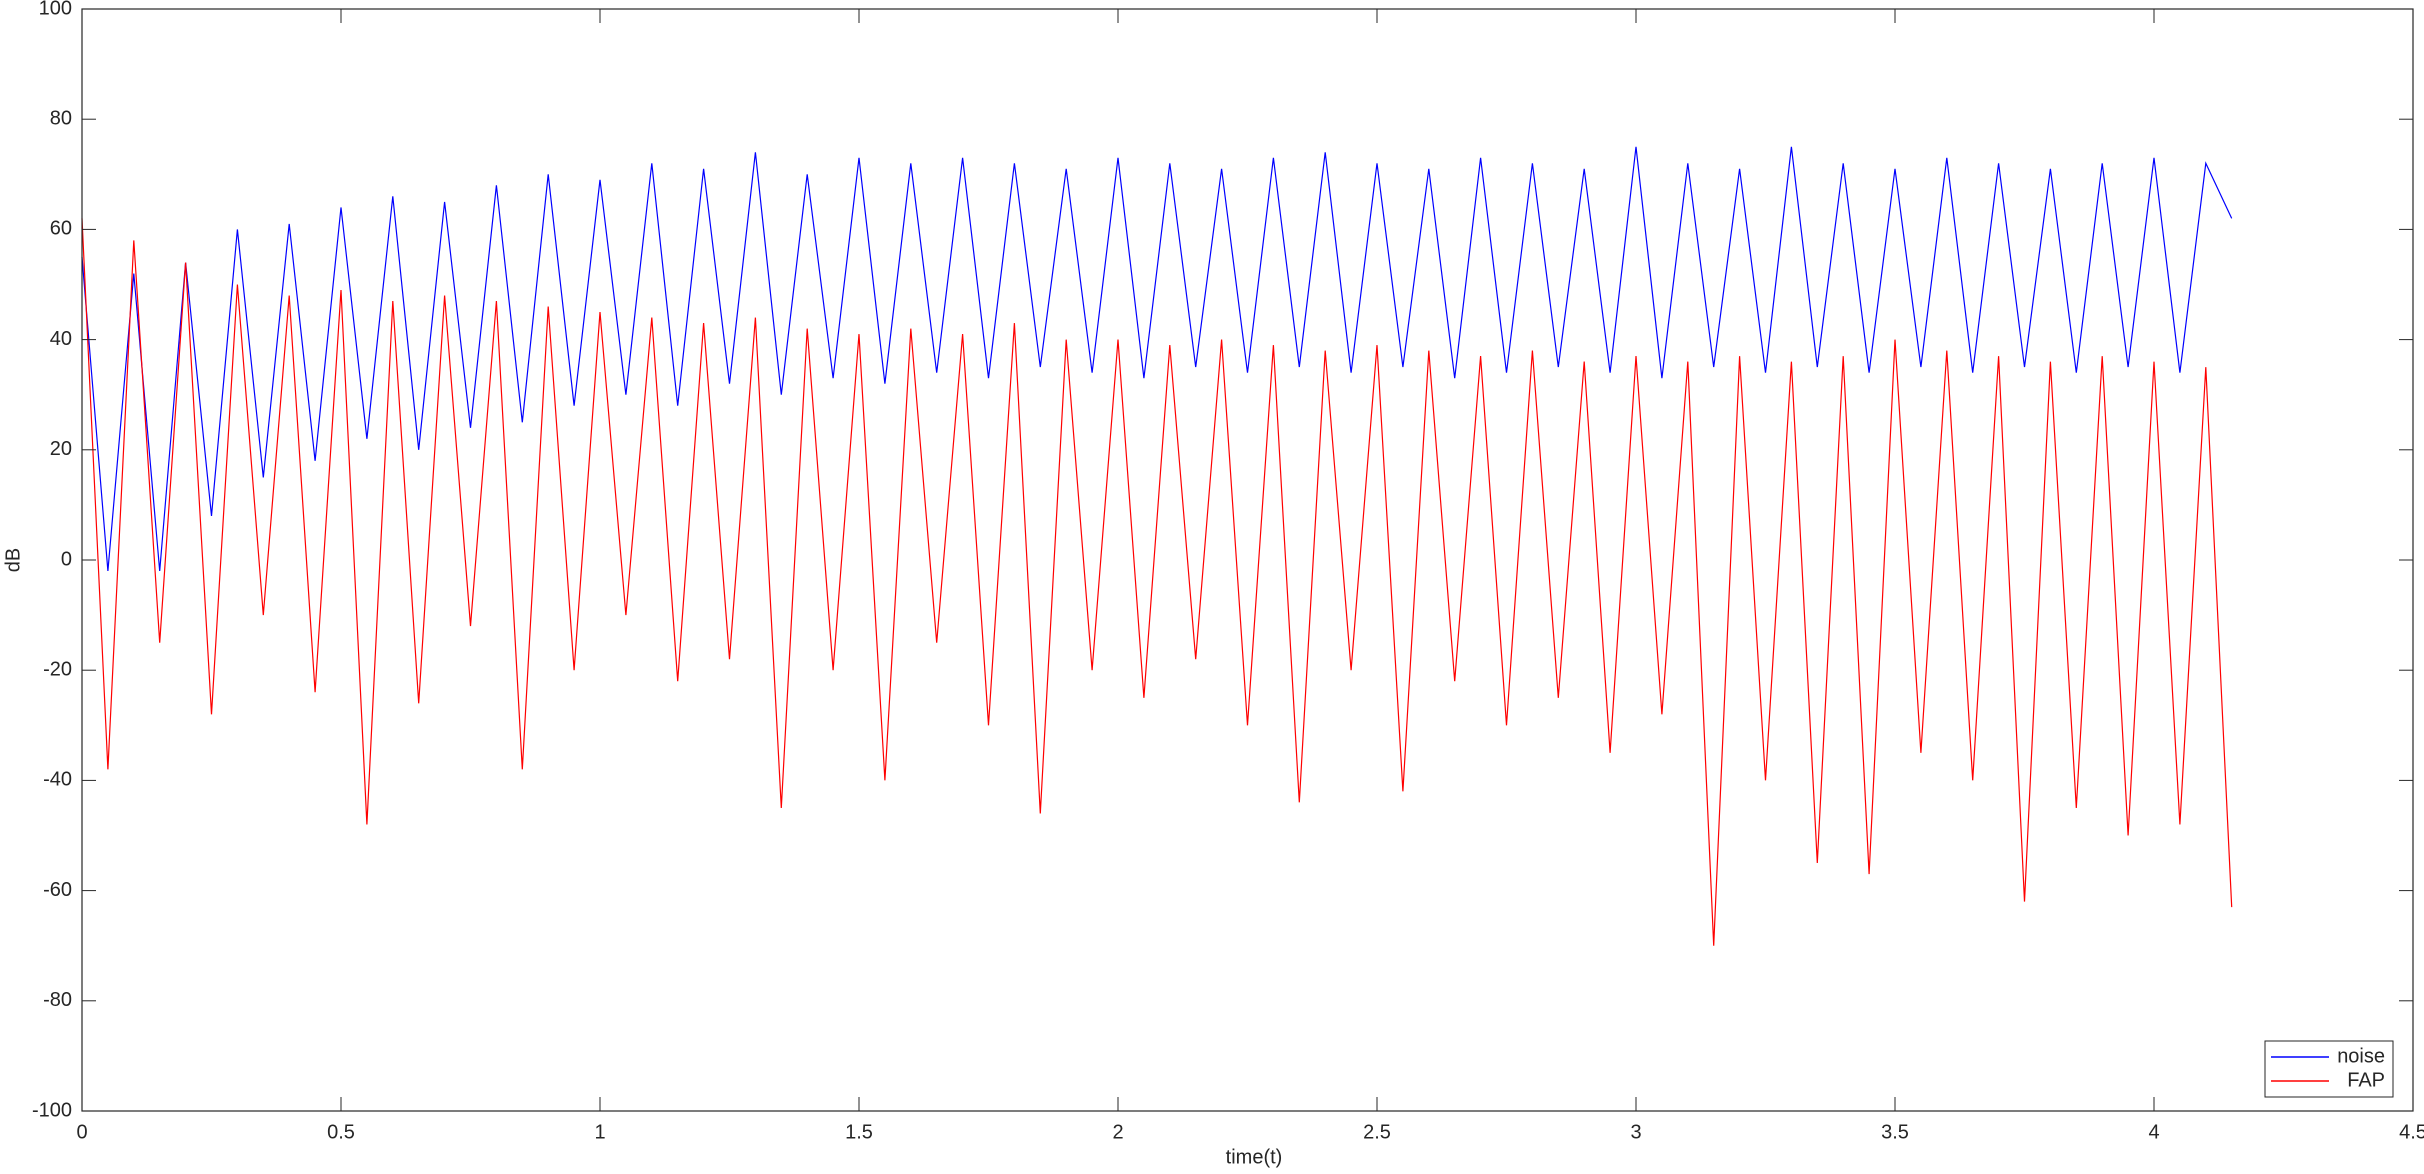 The image size is (2424, 1174). Describe the element at coordinates (61, 118) in the screenshot. I see `y-tick-label: 80` at that location.